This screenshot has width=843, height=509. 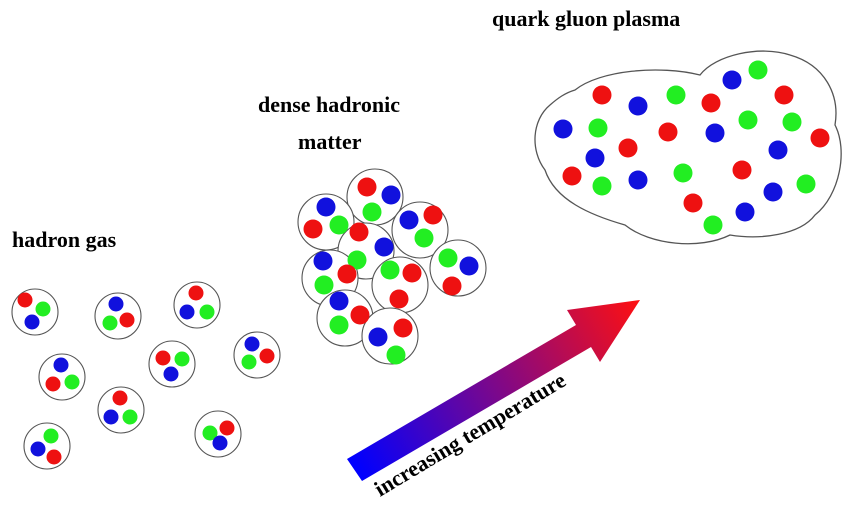 What do you see at coordinates (329, 104) in the screenshot?
I see `label-dense-line1: dense hadronic` at bounding box center [329, 104].